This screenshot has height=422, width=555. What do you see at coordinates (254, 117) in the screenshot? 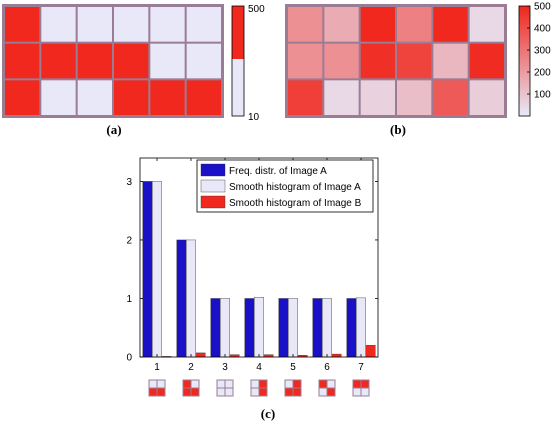
I see `colorbar-a-tick-min: 10` at bounding box center [254, 117].